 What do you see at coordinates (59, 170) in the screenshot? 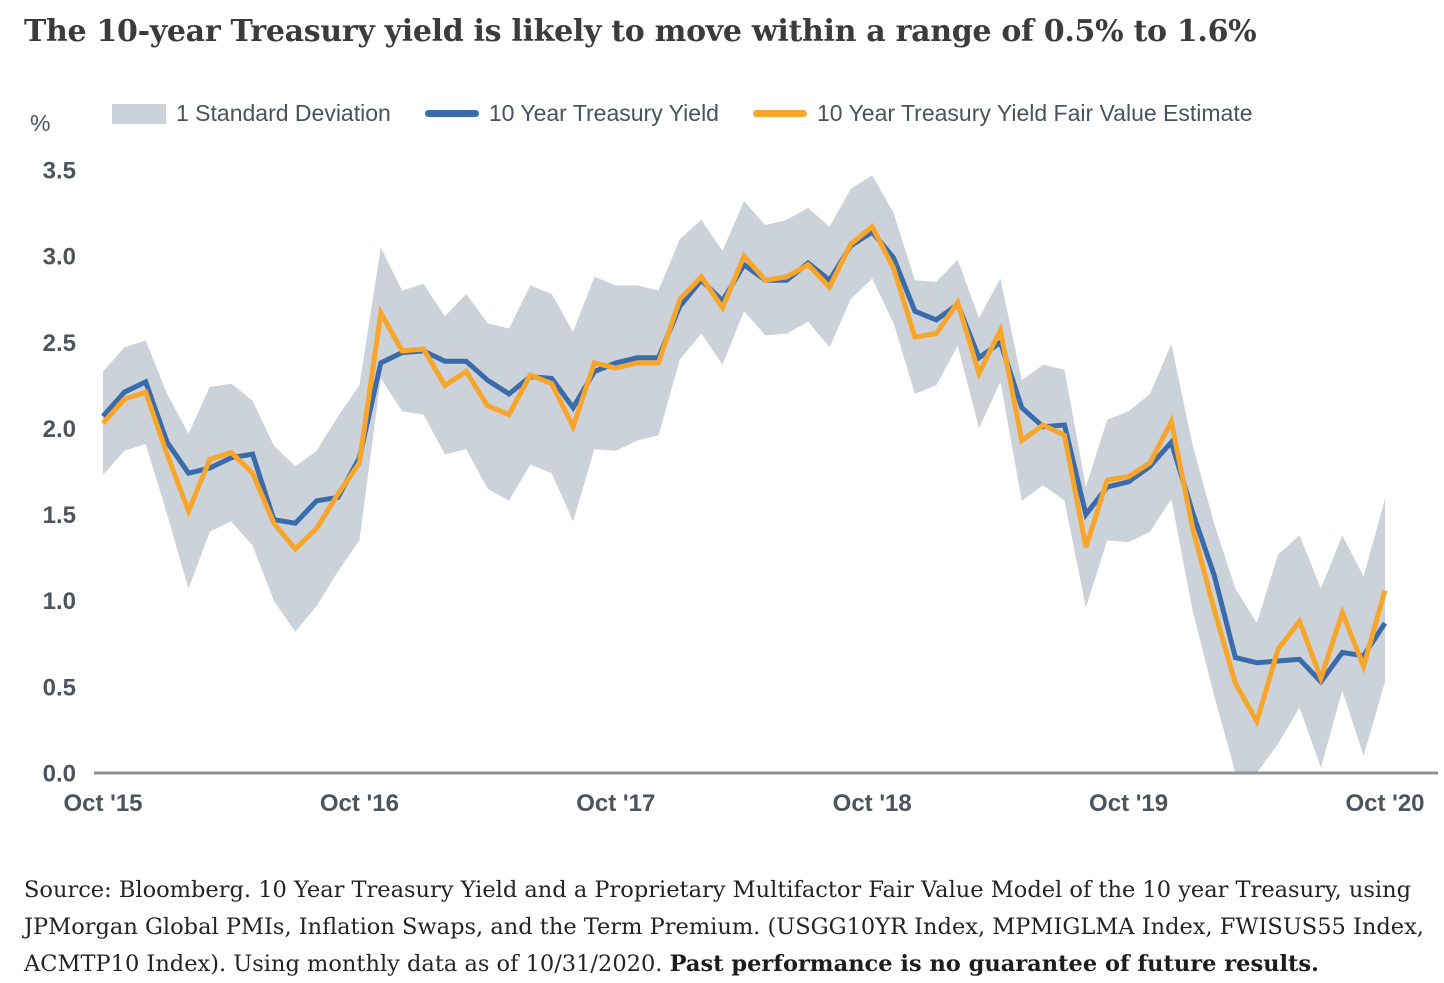
I see `y-tick-label: 3.5` at bounding box center [59, 170].